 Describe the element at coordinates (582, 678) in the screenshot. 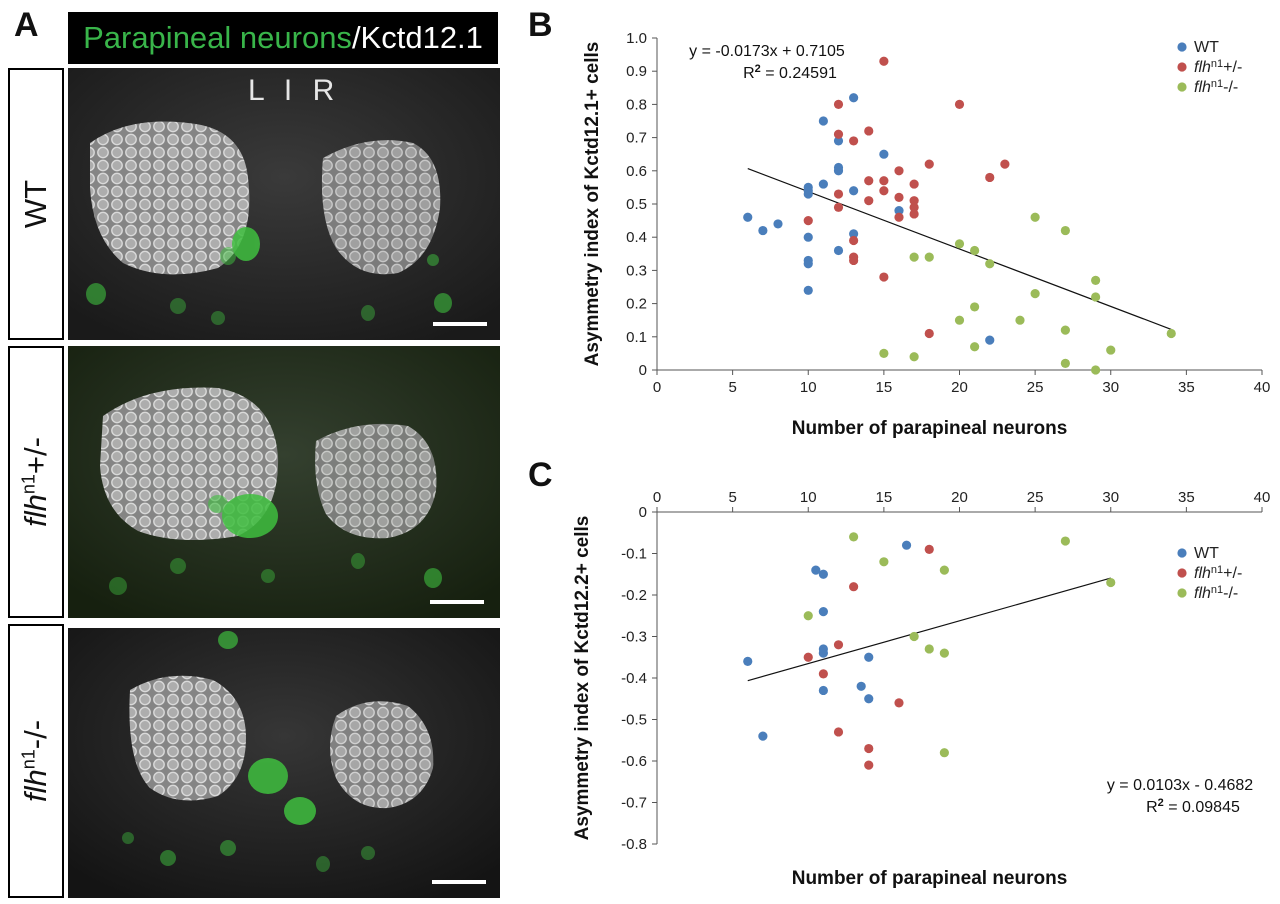

I see `chart-c-y-axis-label: Asymmetry index of Kctd12.2+ cells` at that location.